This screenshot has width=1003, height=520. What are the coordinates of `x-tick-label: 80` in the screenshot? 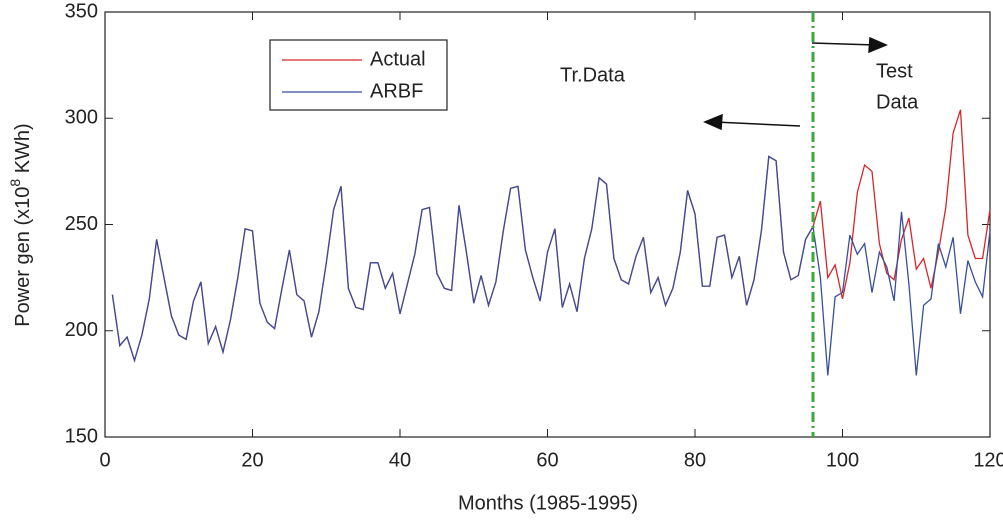 It's located at (695, 460).